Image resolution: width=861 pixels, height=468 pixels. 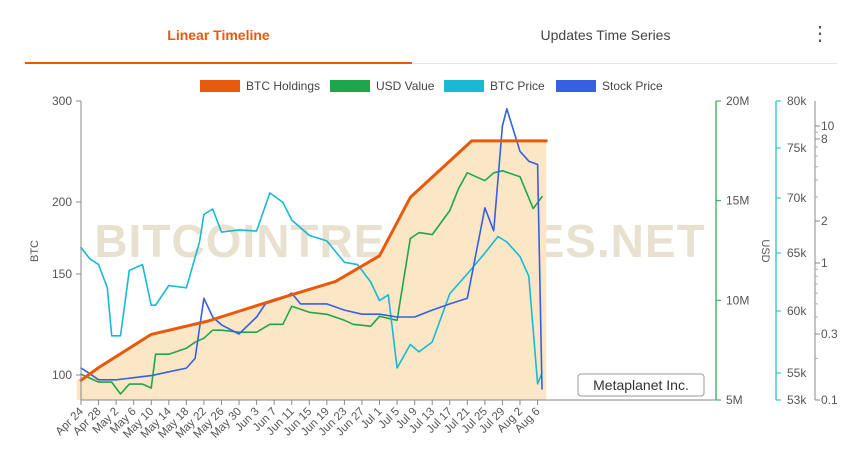 What do you see at coordinates (824, 263) in the screenshot?
I see `stock-price-axis-tick-label: 1` at bounding box center [824, 263].